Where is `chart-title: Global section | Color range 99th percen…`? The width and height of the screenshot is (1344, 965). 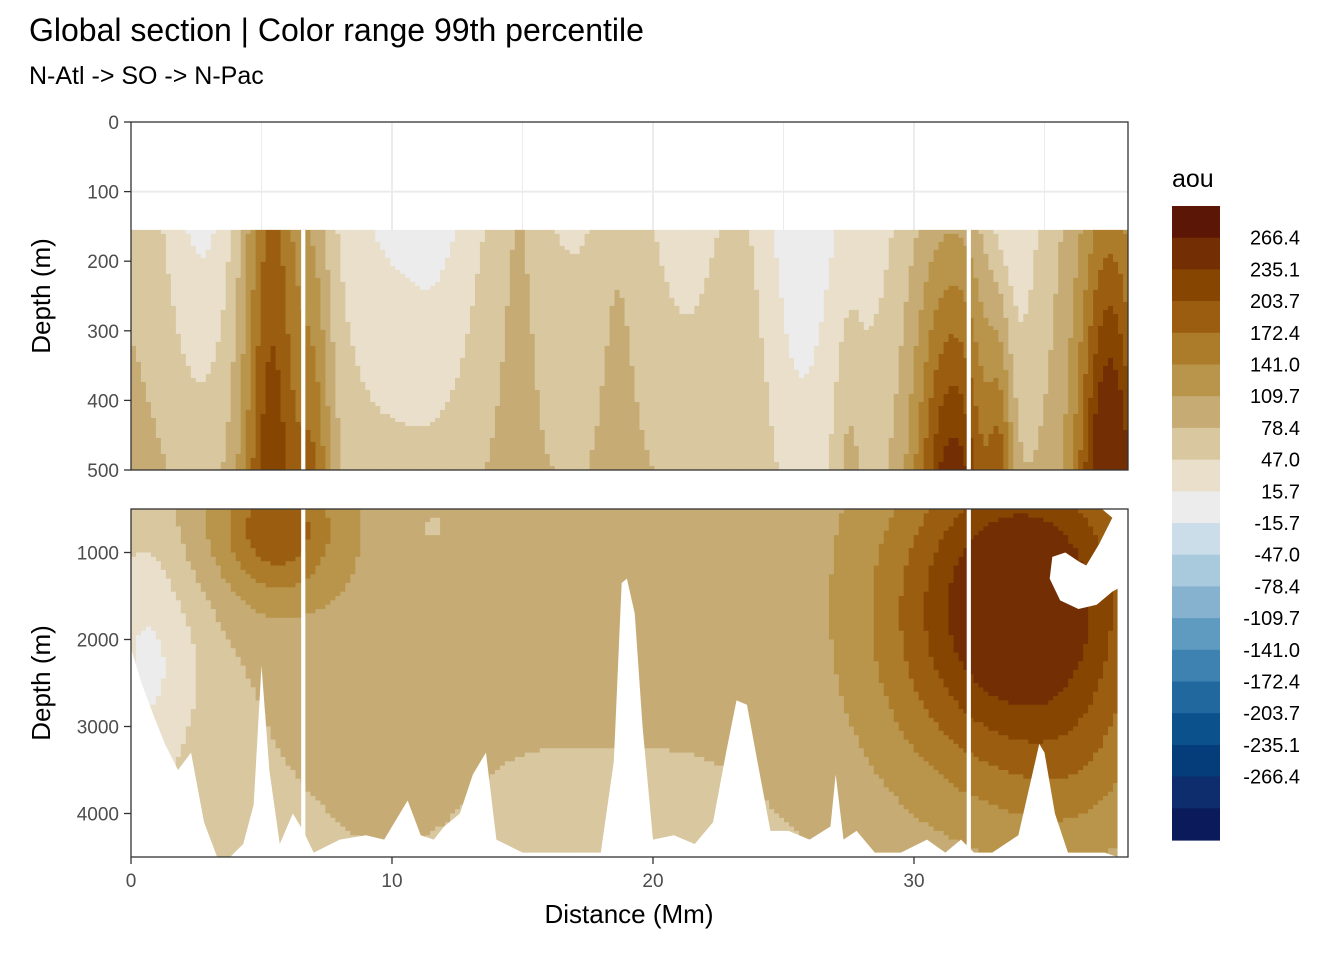
chart-title: Global section | Color range 99th percen… is located at coordinates (336, 30).